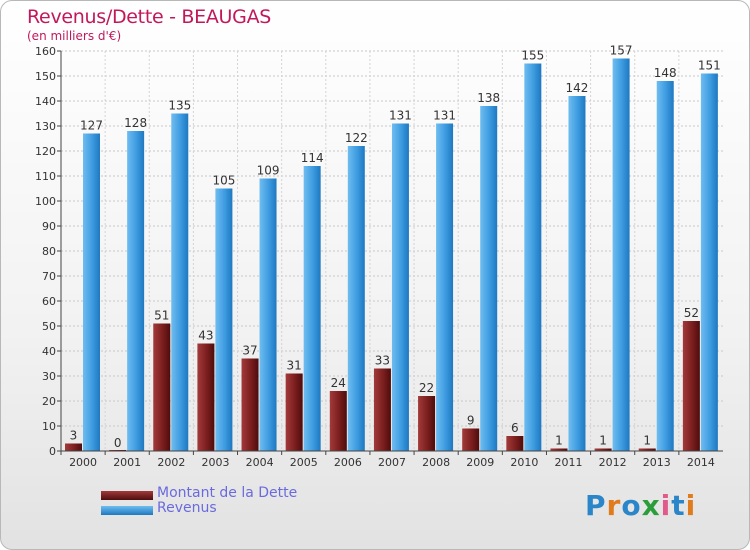 The width and height of the screenshot is (750, 550). I want to click on y-tick-label: 30, so click(49, 376).